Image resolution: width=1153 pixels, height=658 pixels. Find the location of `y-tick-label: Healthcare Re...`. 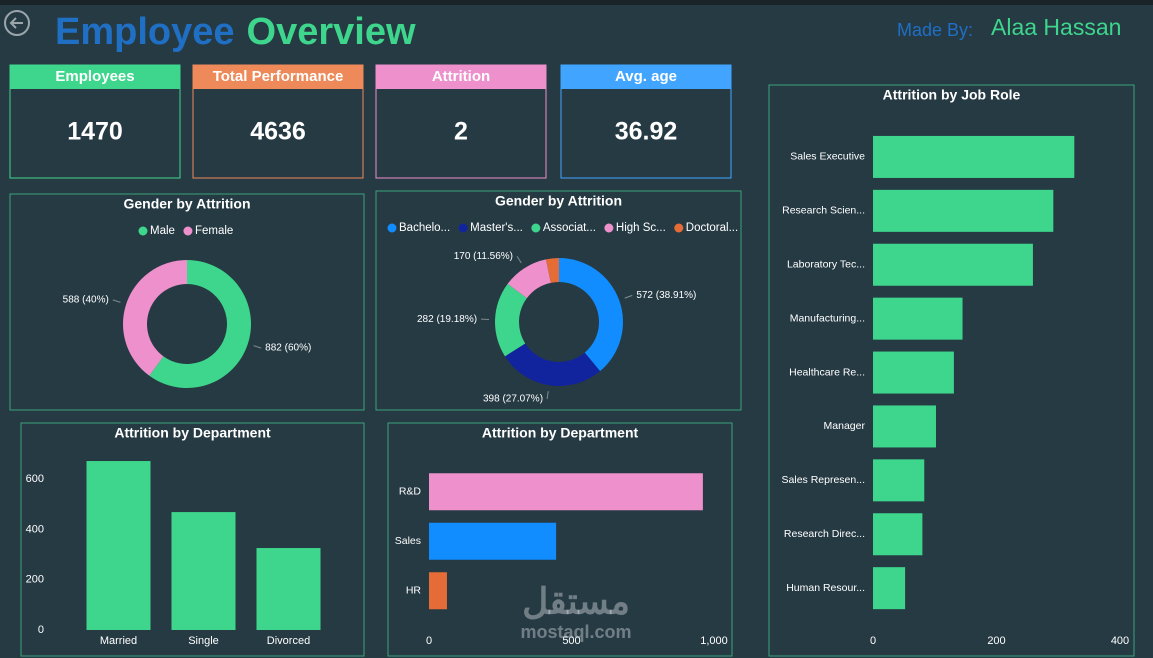

y-tick-label: Healthcare Re... is located at coordinates (827, 372).